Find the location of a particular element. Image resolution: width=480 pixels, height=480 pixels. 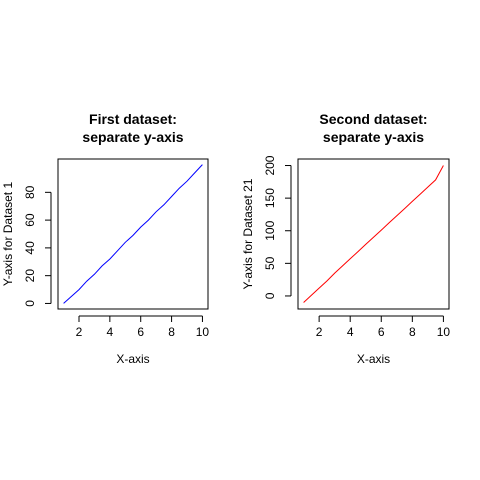

y-tick-label: 20 is located at coordinates (30, 276).